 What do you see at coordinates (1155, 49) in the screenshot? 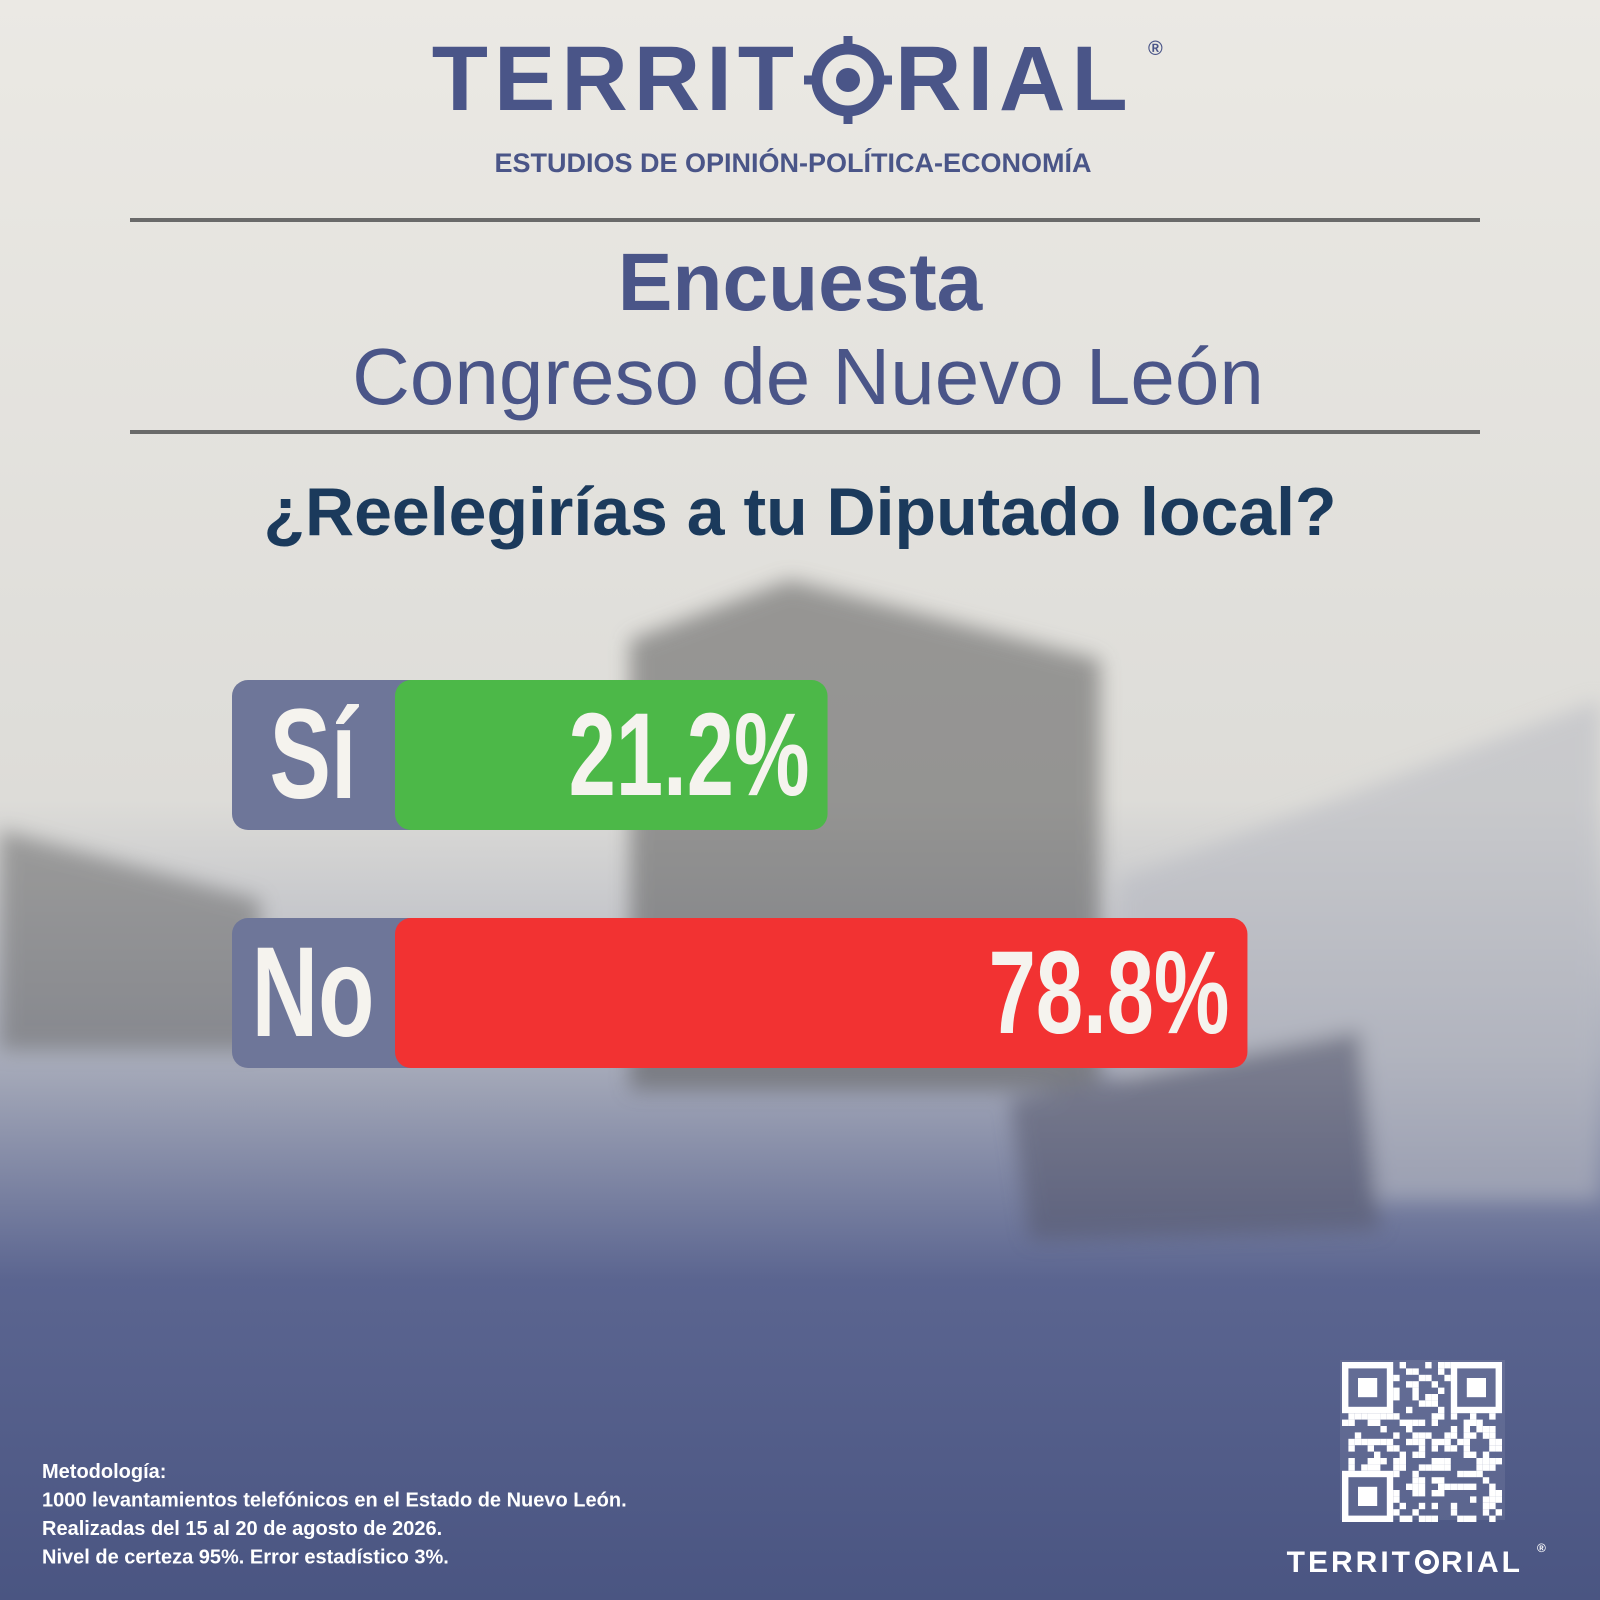
I see `registered-mark: ®` at bounding box center [1155, 49].